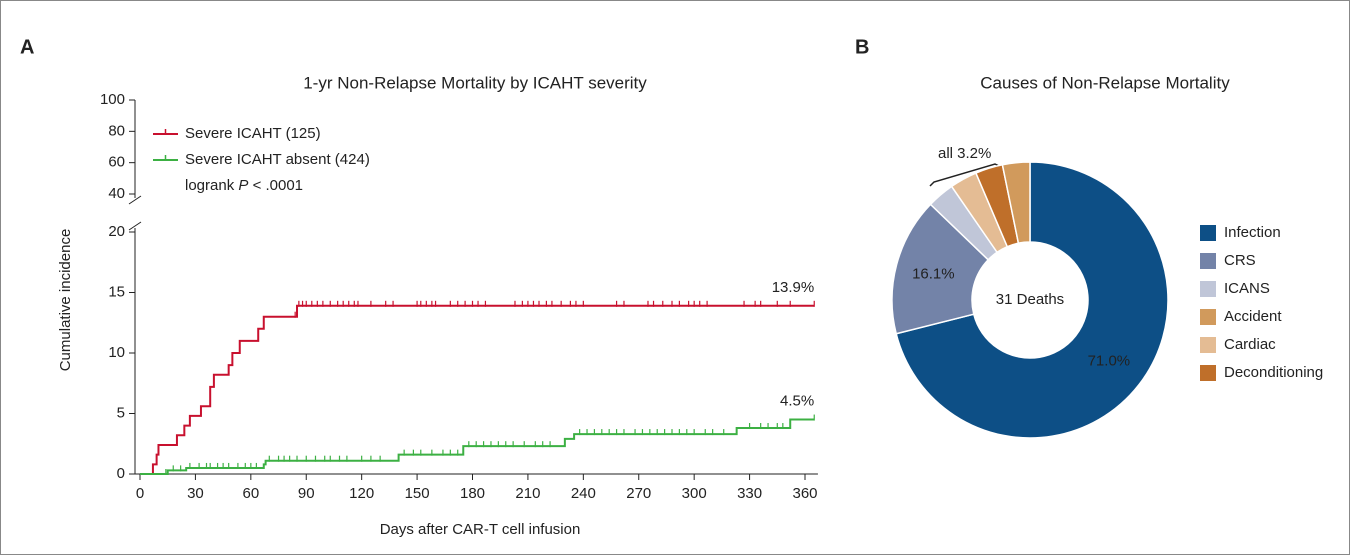 The width and height of the screenshot is (1350, 555). I want to click on y-tick-label: 10, so click(116, 352).